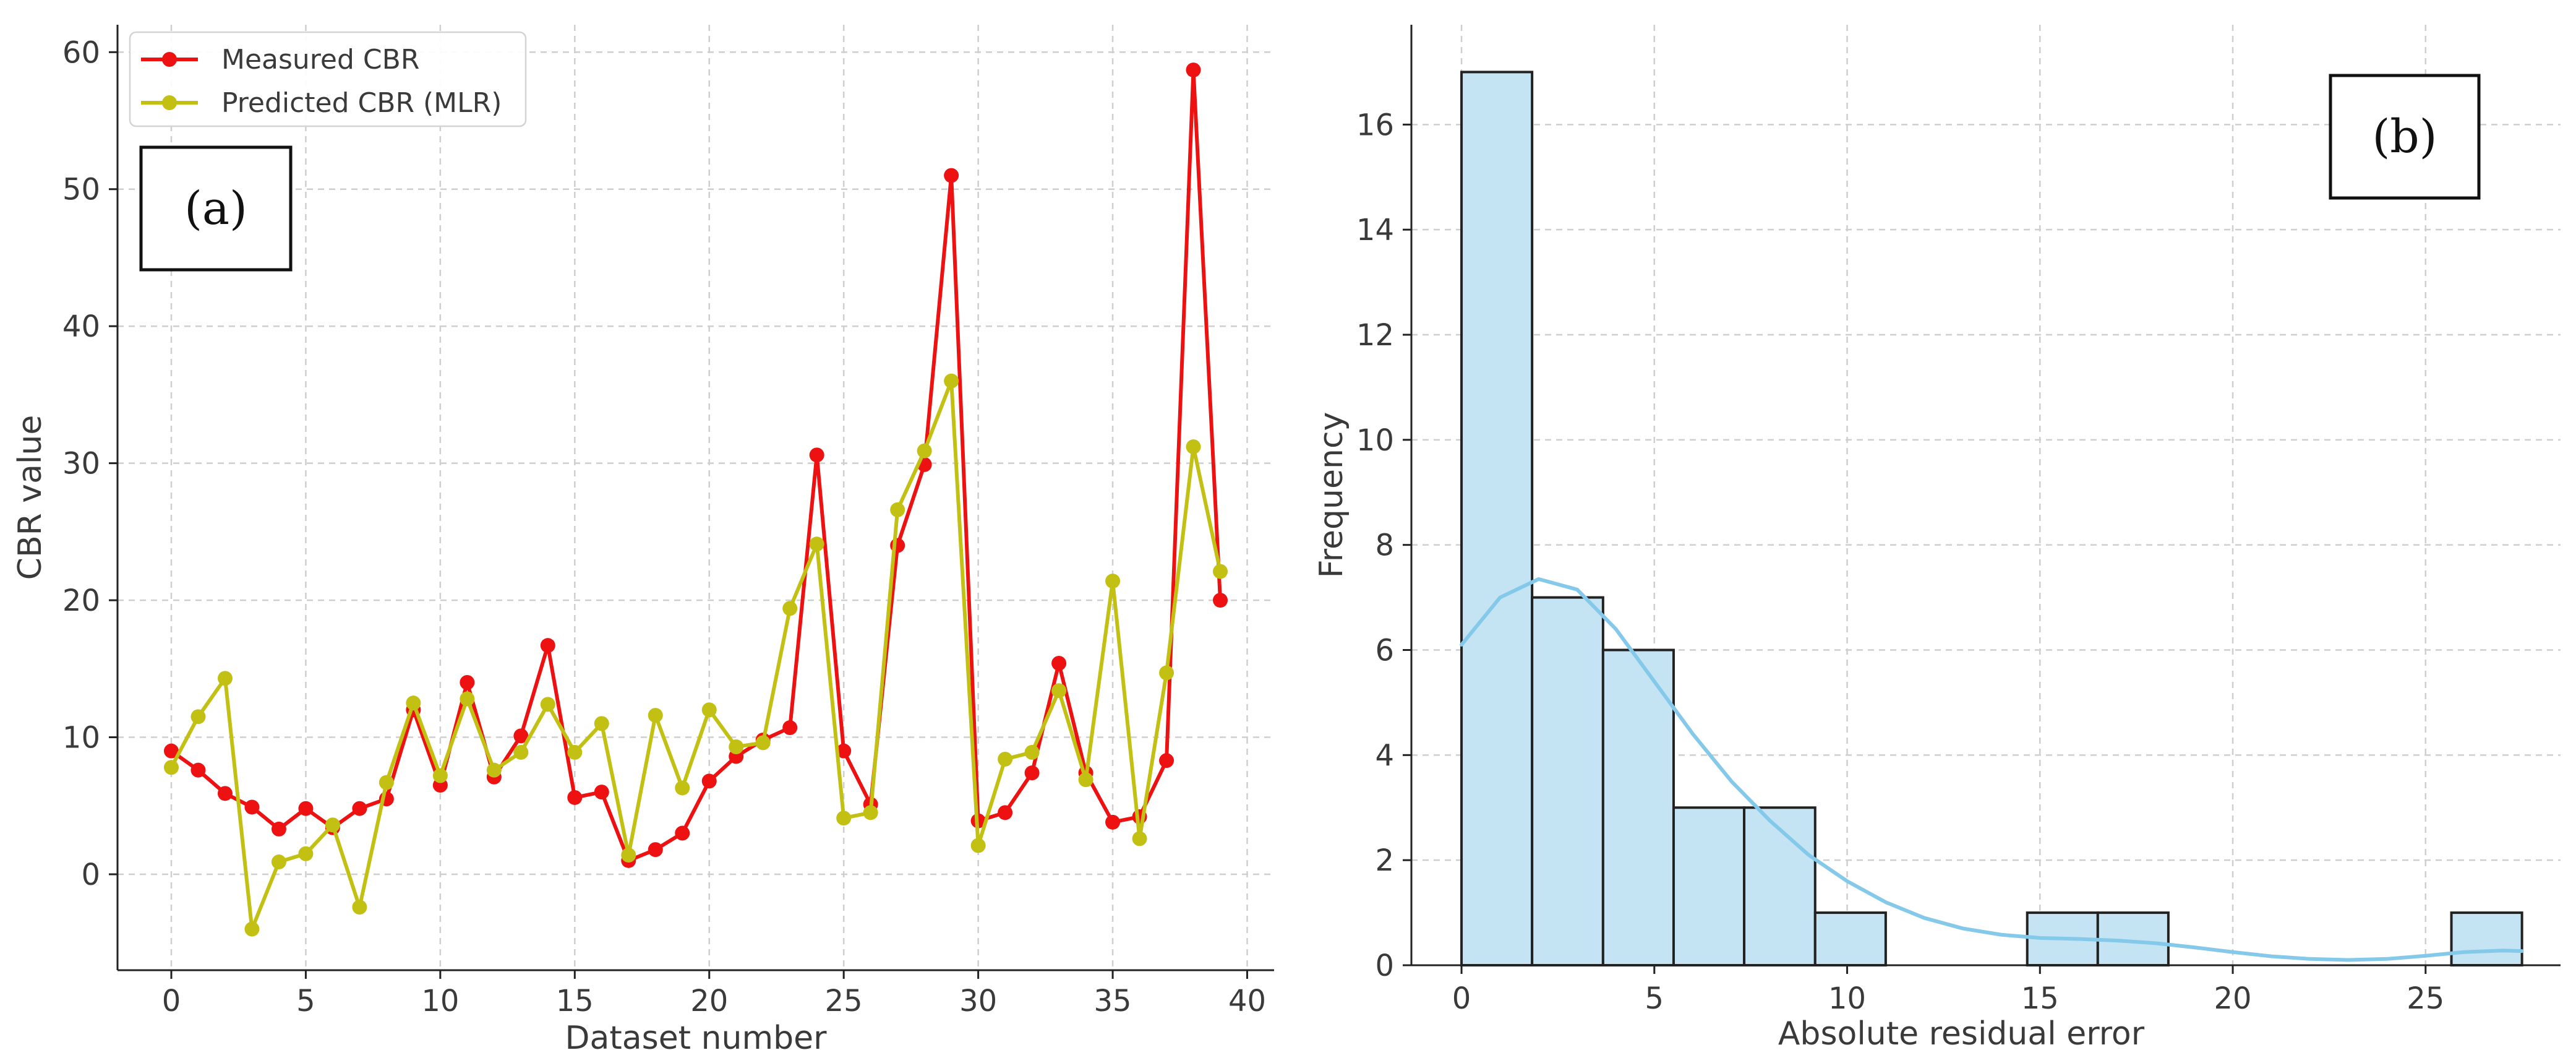  What do you see at coordinates (81, 600) in the screenshot?
I see `panel-a-y-tick-label: 20` at bounding box center [81, 600].